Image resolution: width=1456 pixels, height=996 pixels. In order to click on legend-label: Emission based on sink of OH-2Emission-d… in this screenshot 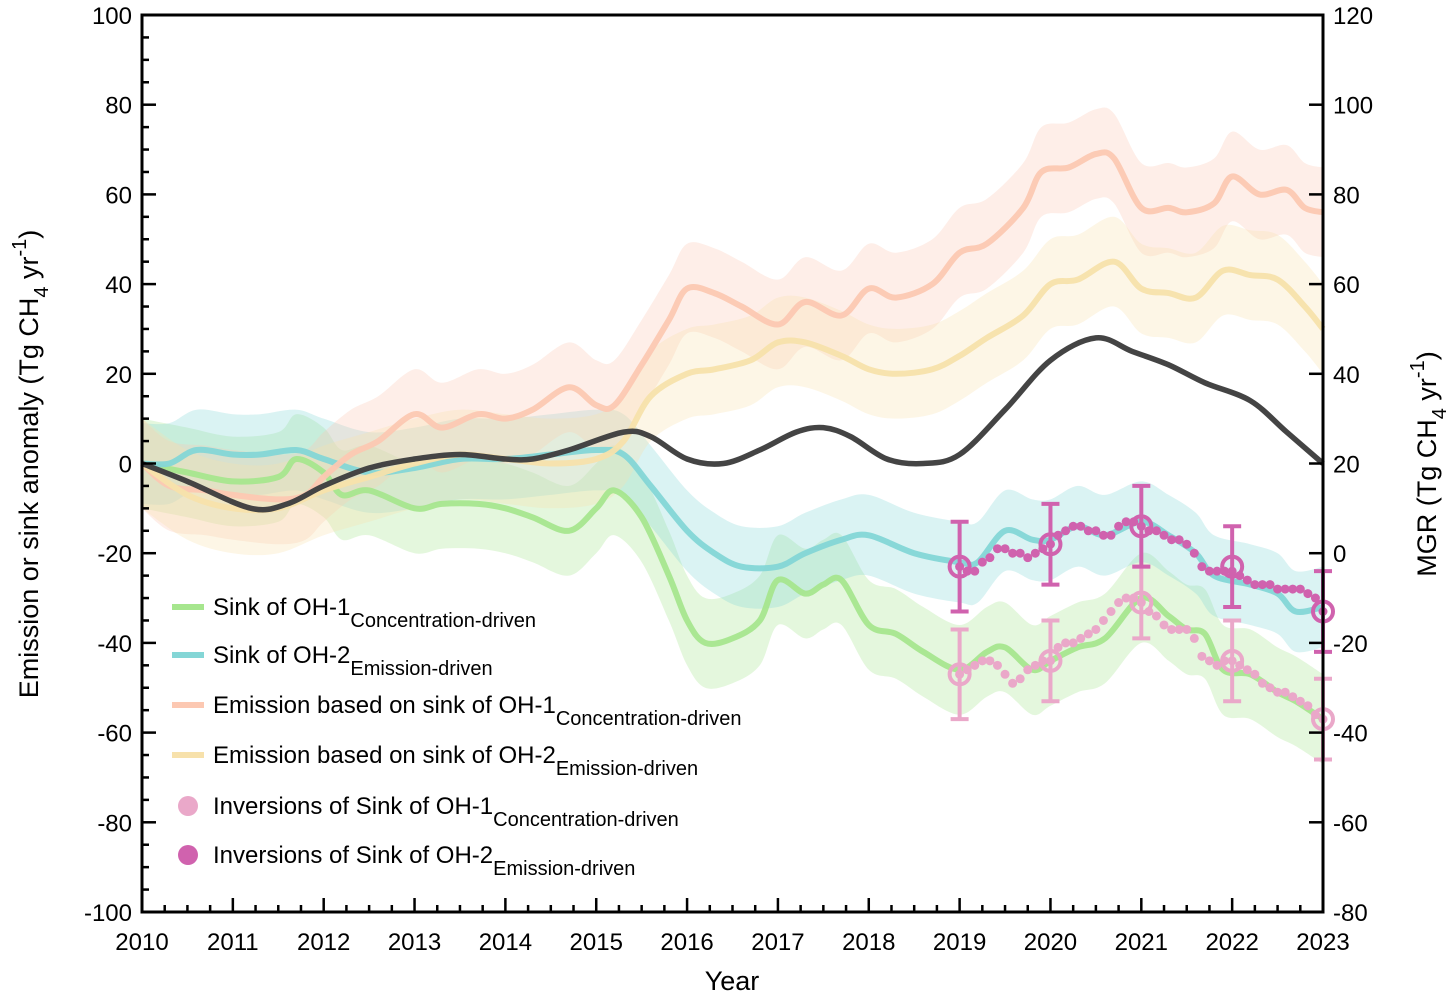, I will do `click(455, 761)`.